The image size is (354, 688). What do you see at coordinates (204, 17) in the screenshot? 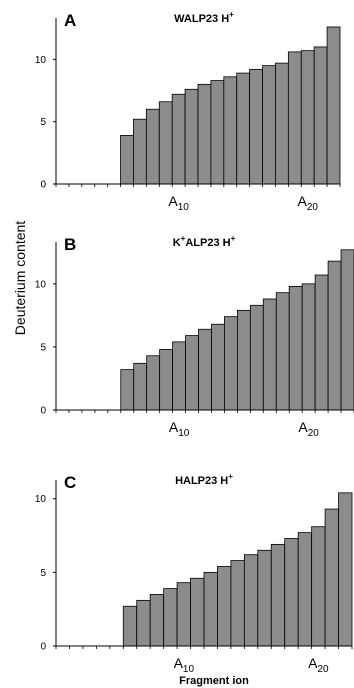
I see `panel-title: WALP23 H+` at bounding box center [204, 17].